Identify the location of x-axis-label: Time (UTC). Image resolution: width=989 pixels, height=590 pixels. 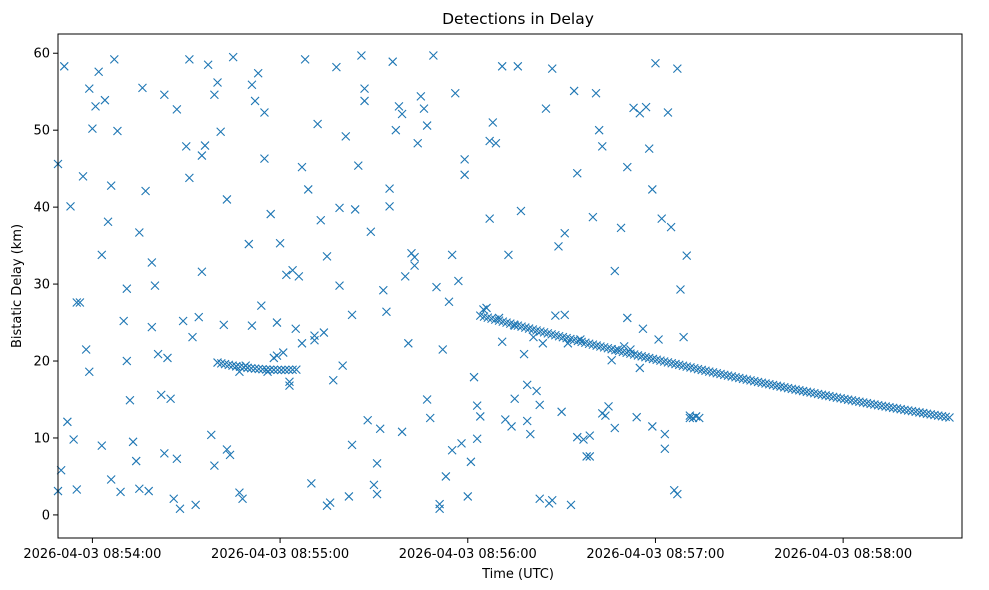
(517, 574).